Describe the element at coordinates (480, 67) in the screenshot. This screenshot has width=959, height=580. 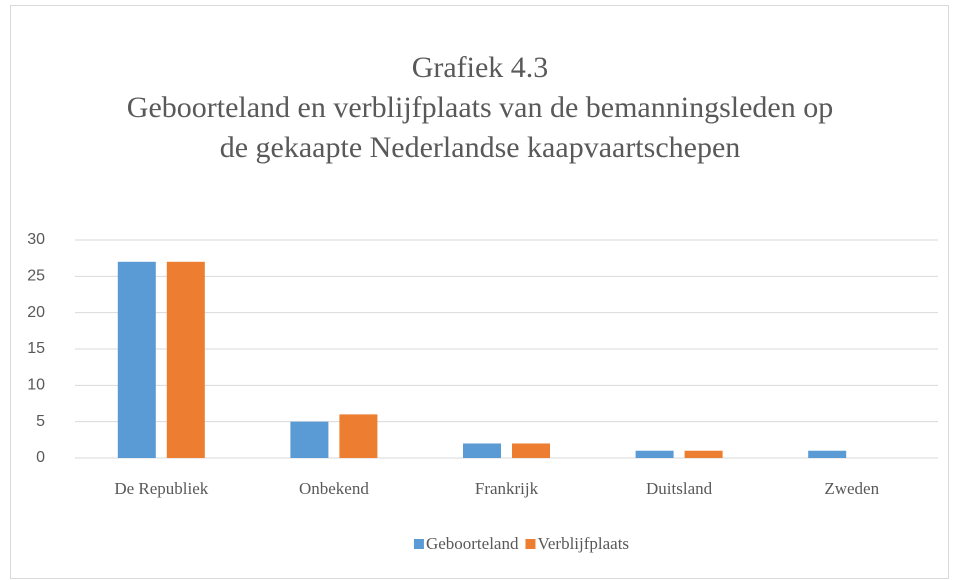
I see `chart-title: Grafiek 4.3` at that location.